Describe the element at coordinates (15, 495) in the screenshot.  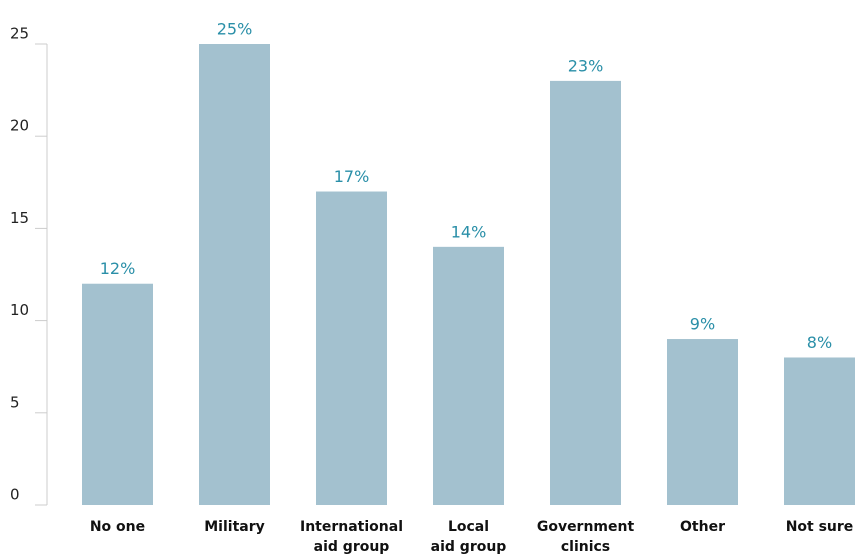
I see `y-tick-label: 0` at that location.